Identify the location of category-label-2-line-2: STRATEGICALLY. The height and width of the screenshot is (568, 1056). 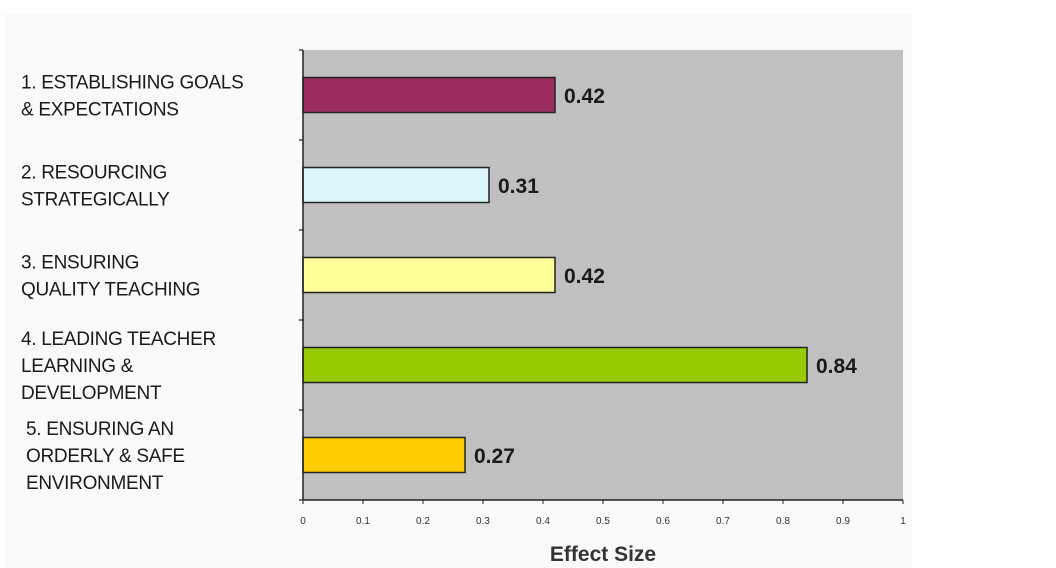
(95, 200).